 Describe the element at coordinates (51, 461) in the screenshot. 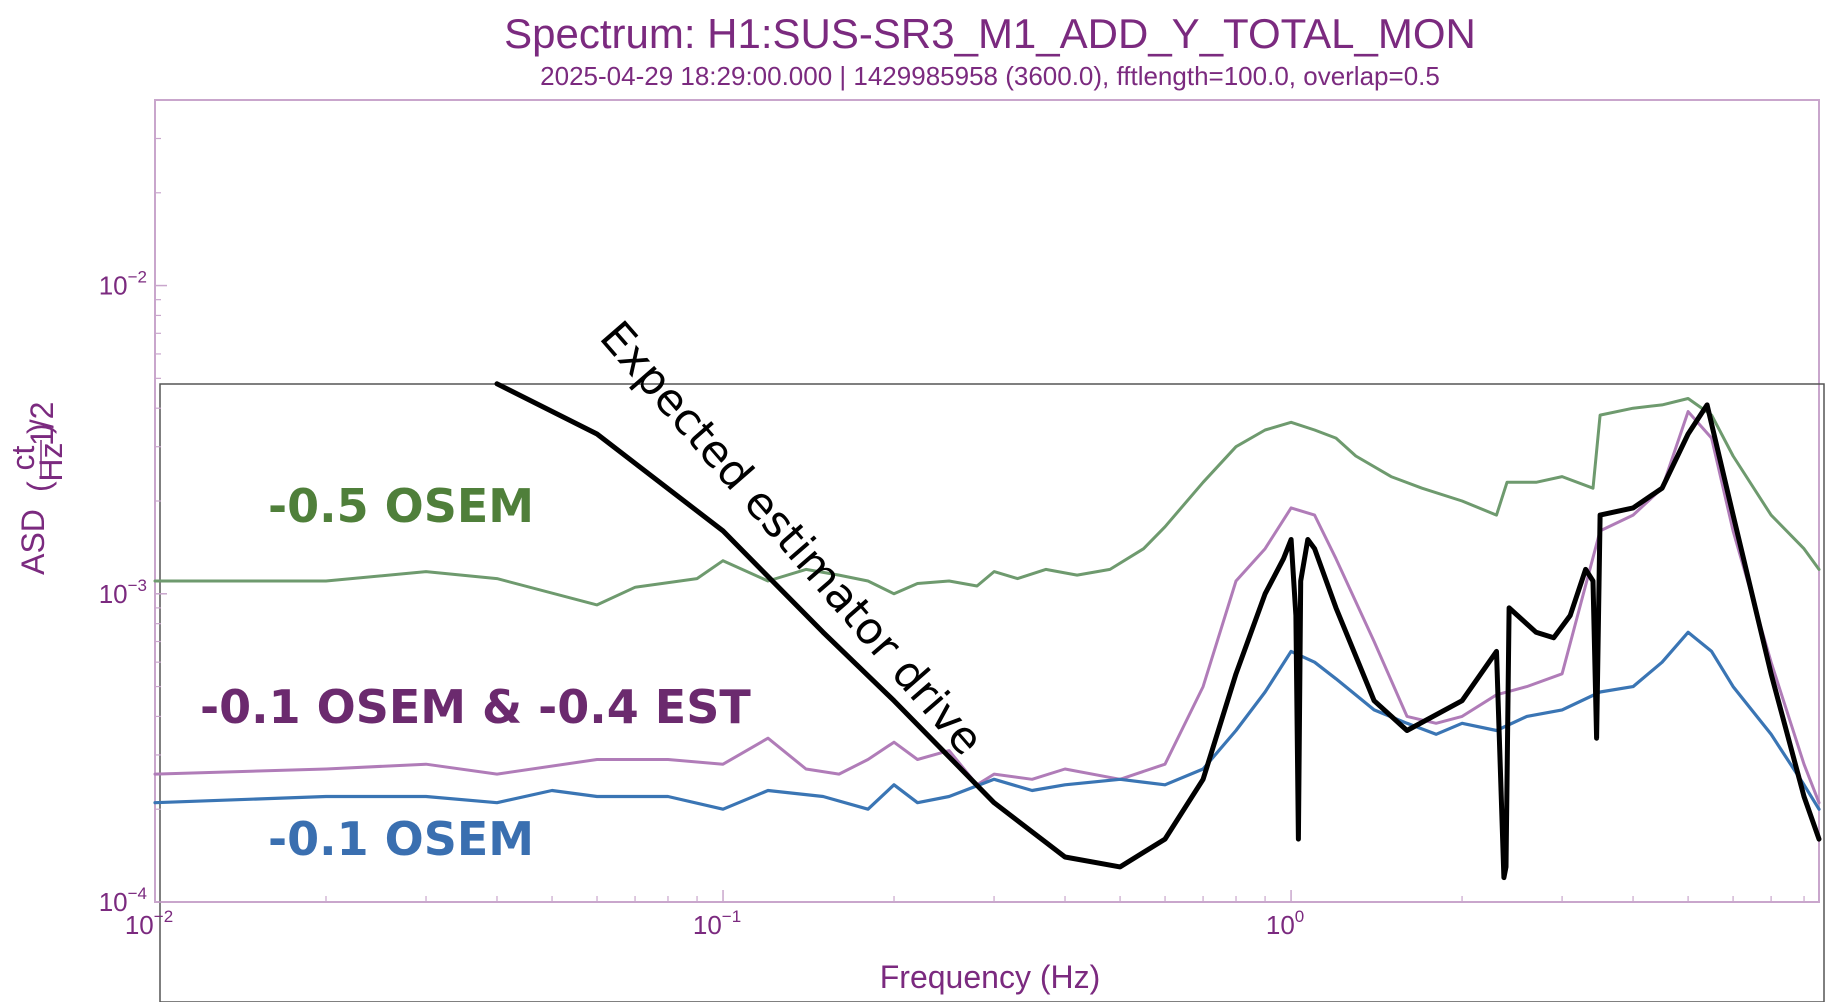

I see `y-unit-denominator: Hz` at that location.